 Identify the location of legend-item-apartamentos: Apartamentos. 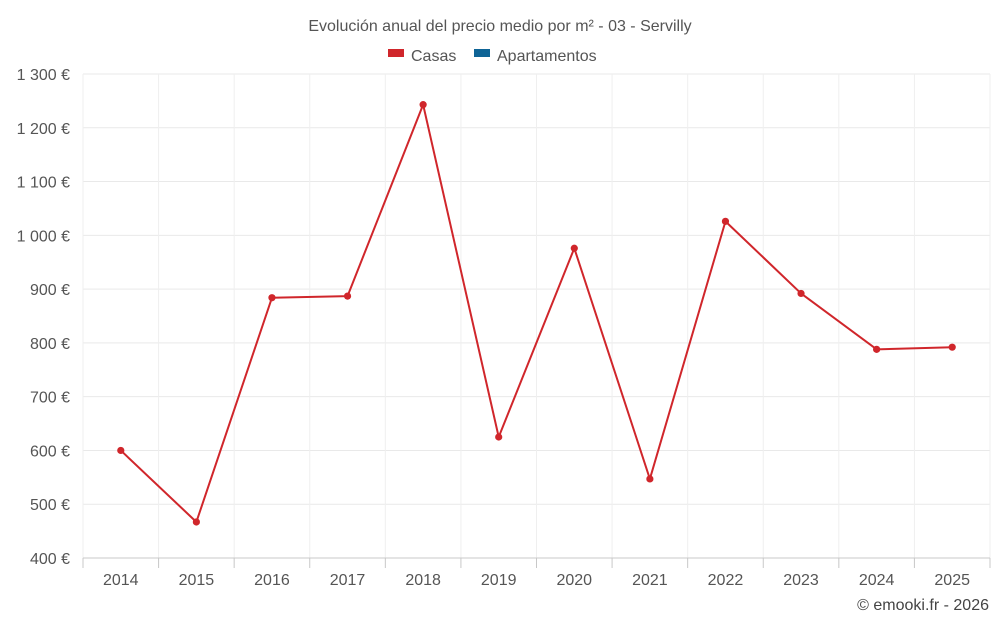
(535, 56).